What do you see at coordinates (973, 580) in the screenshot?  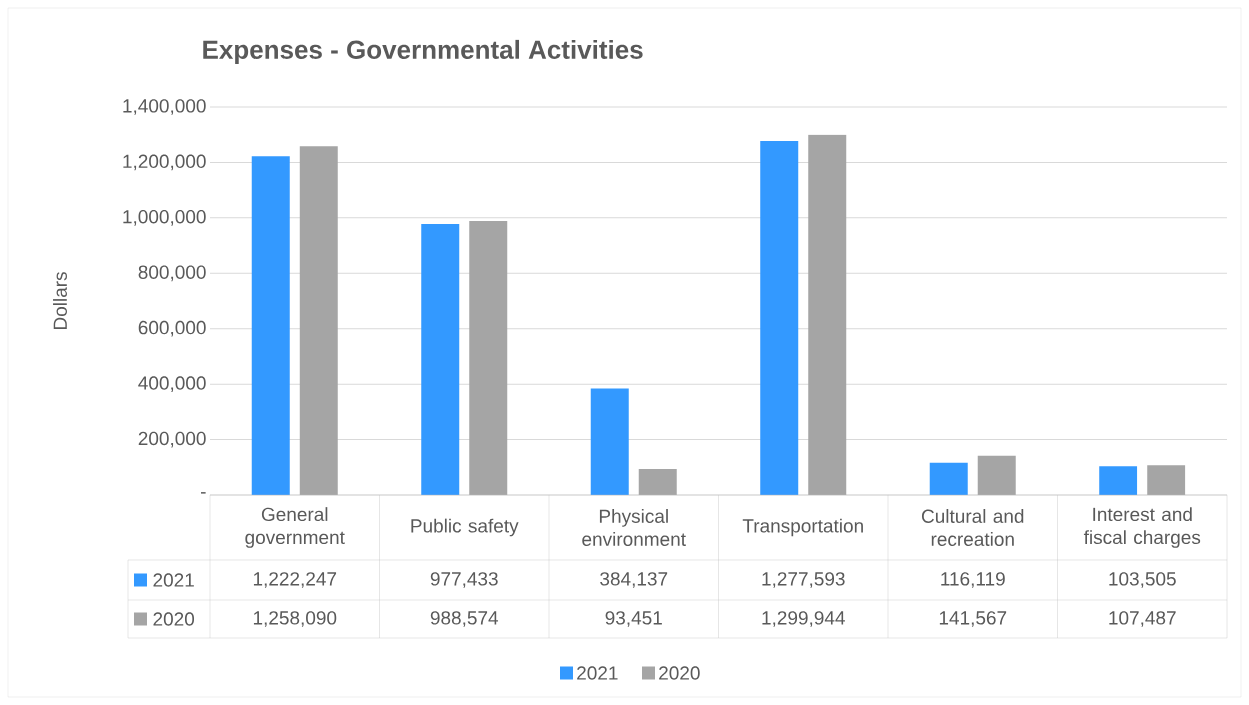 I see `data-label: 116,119` at bounding box center [973, 580].